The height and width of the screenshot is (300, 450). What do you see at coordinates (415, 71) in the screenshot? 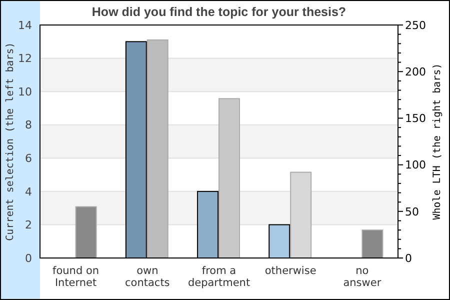
I see `y2-tick-label: 200` at bounding box center [415, 71].